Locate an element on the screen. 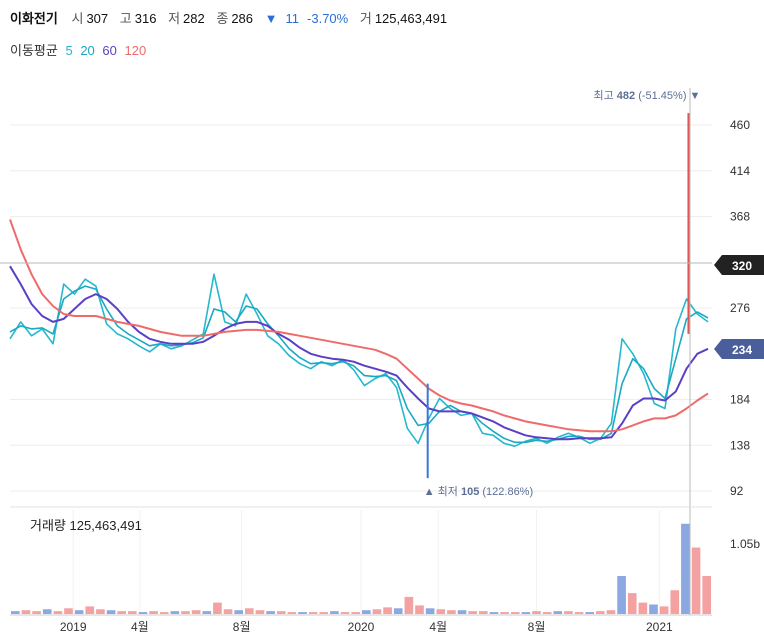 The image size is (764, 635). volume-panel-title: 거래량 is located at coordinates (48, 525).